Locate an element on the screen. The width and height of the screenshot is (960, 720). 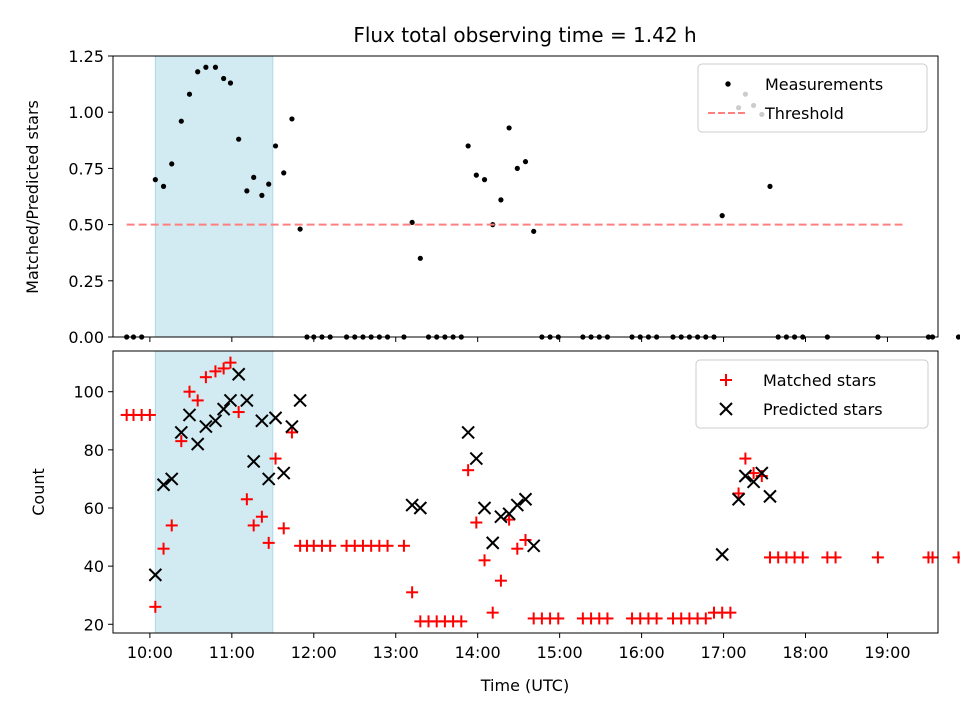
y-tick-label: 40 is located at coordinates (94, 566).